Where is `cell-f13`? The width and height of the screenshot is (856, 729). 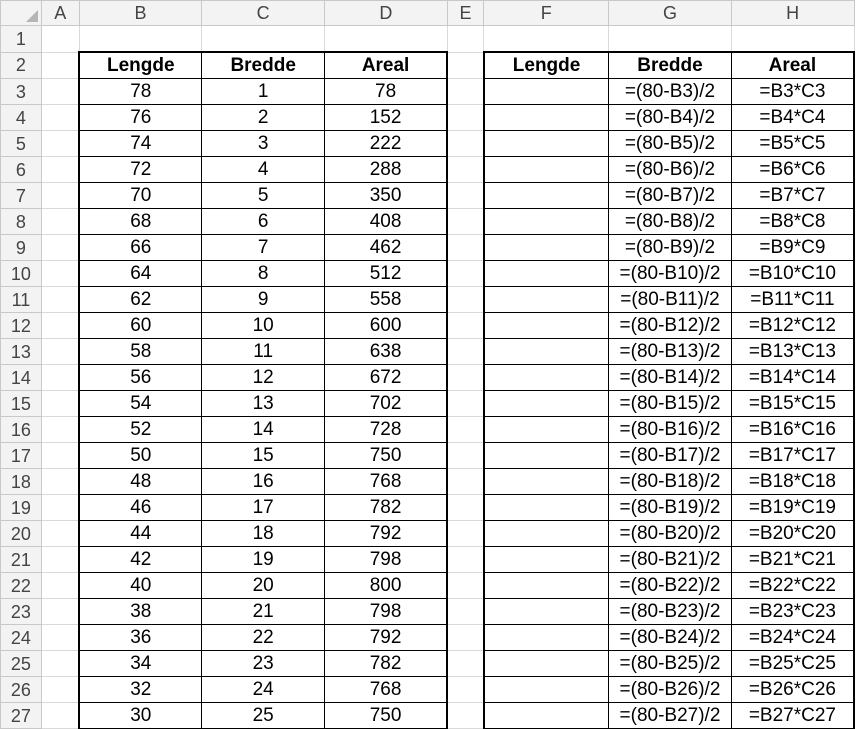
cell-f13 is located at coordinates (546, 351).